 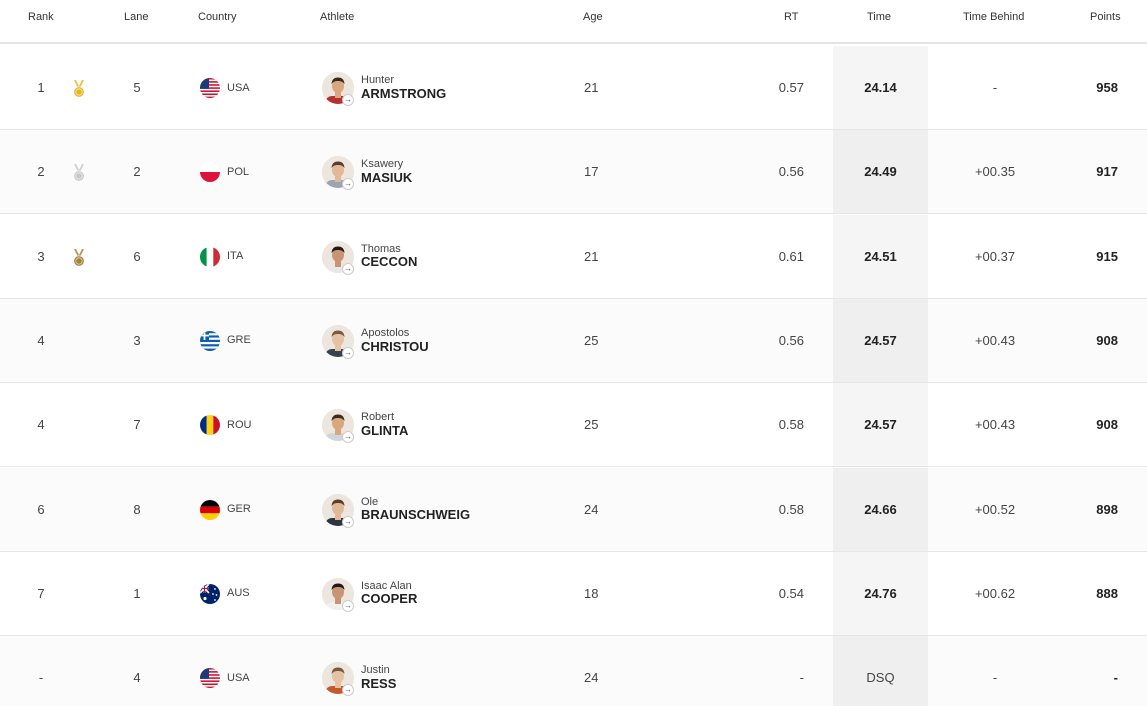 I want to click on age-value: 24, so click(x=591, y=509).